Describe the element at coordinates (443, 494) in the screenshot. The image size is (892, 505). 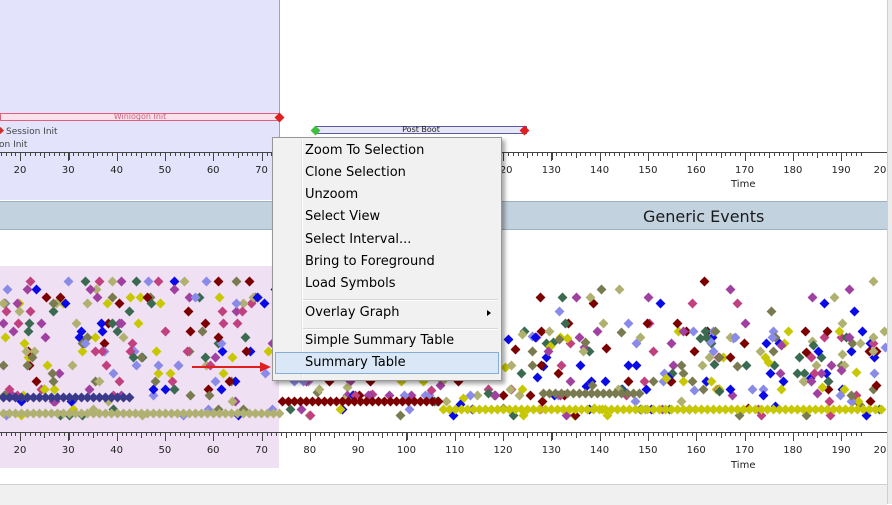
I see `horizontal-scrollbar` at that location.